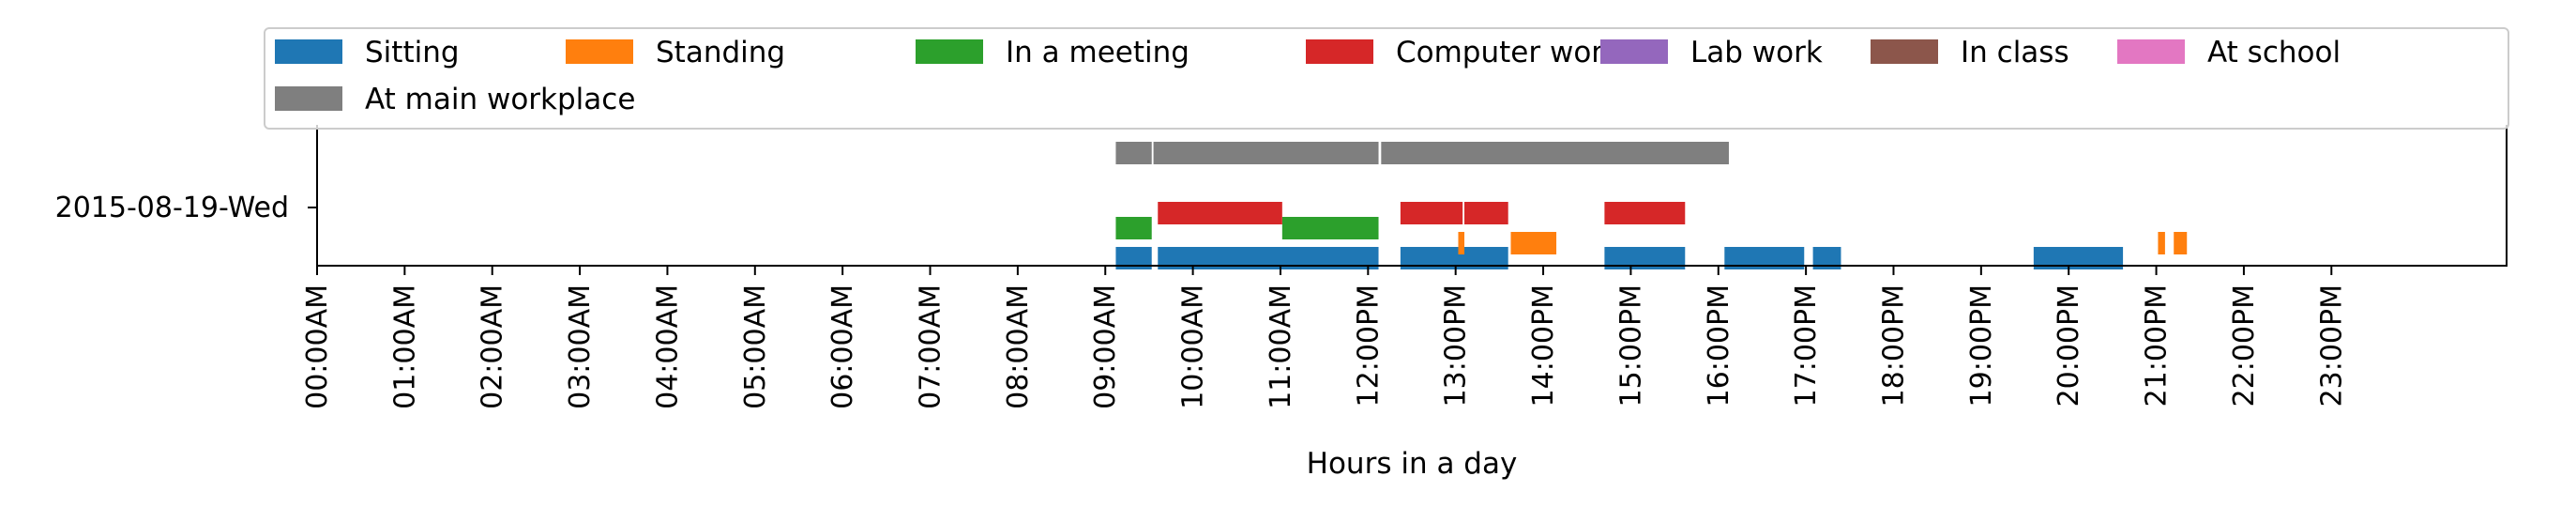 This screenshot has height=507, width=2576. Describe the element at coordinates (1339, 52) in the screenshot. I see `legend-swatch-computer-work` at that location.